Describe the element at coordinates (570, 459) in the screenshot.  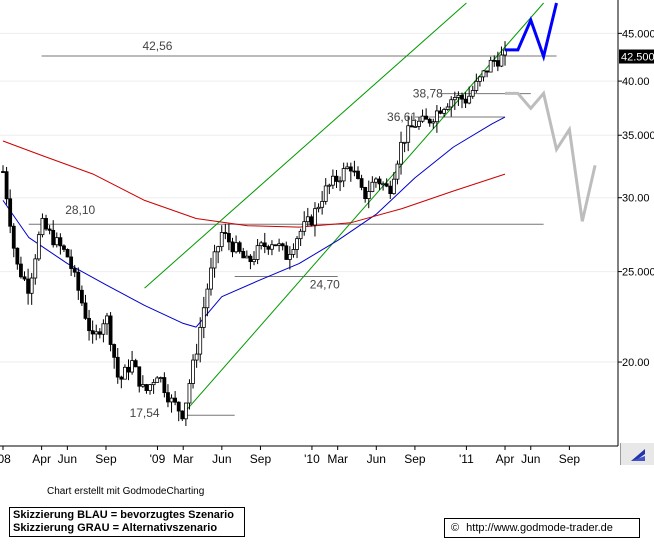
I see `x-tick-label: Sep` at that location.